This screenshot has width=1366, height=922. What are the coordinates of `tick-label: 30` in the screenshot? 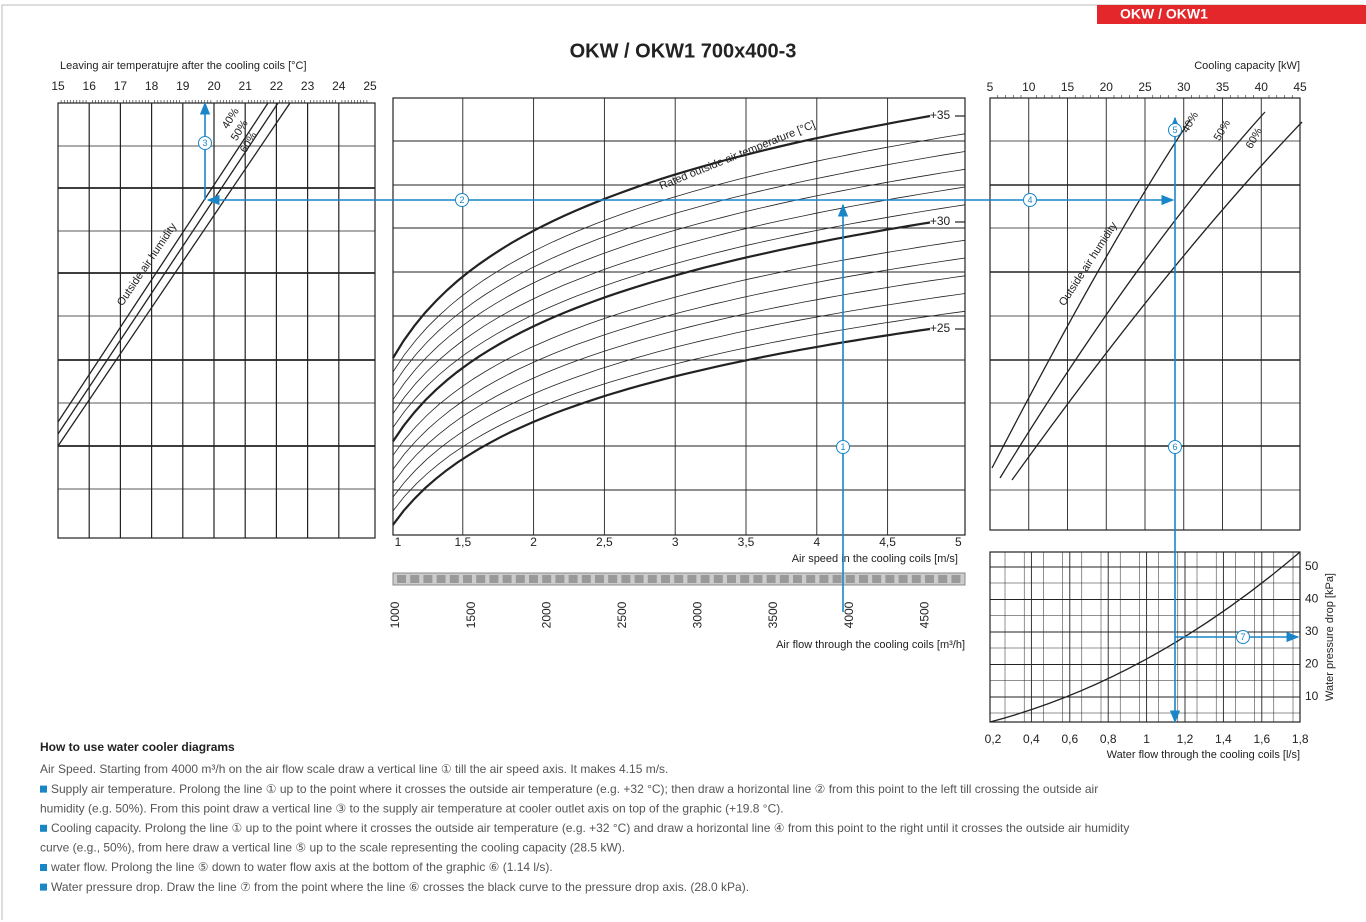 It's located at (1184, 87).